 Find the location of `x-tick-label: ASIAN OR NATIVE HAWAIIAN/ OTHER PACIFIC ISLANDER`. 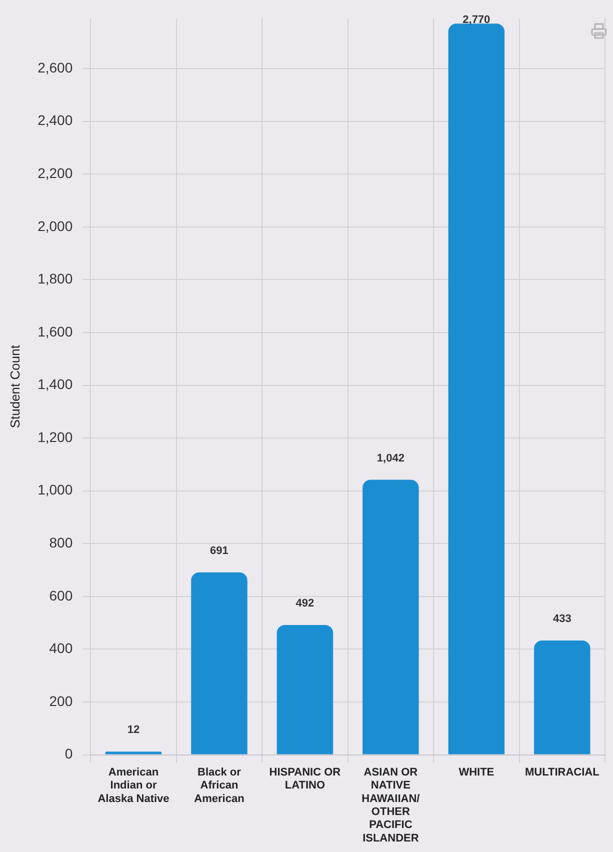

x-tick-label: ASIAN OR NATIVE HAWAIIAN/ OTHER PACIFIC ISLANDER is located at coordinates (391, 805).